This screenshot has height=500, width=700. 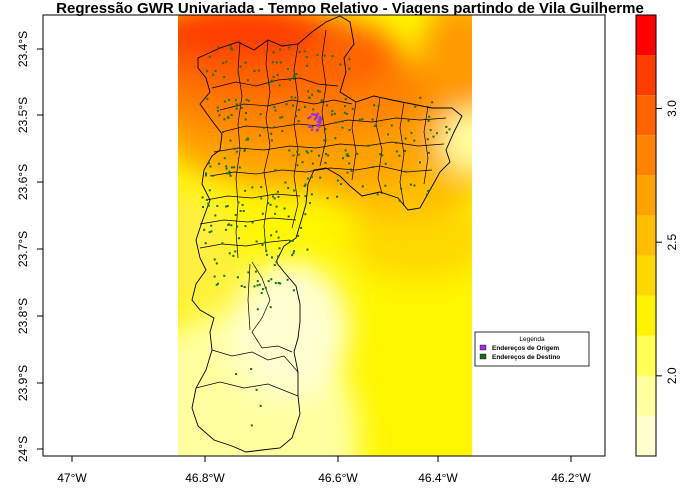 I want to click on x-tick-labels: 47°W 46.8°W 46.6°W 46.4°W 46.2°W, so click(x=324, y=478).